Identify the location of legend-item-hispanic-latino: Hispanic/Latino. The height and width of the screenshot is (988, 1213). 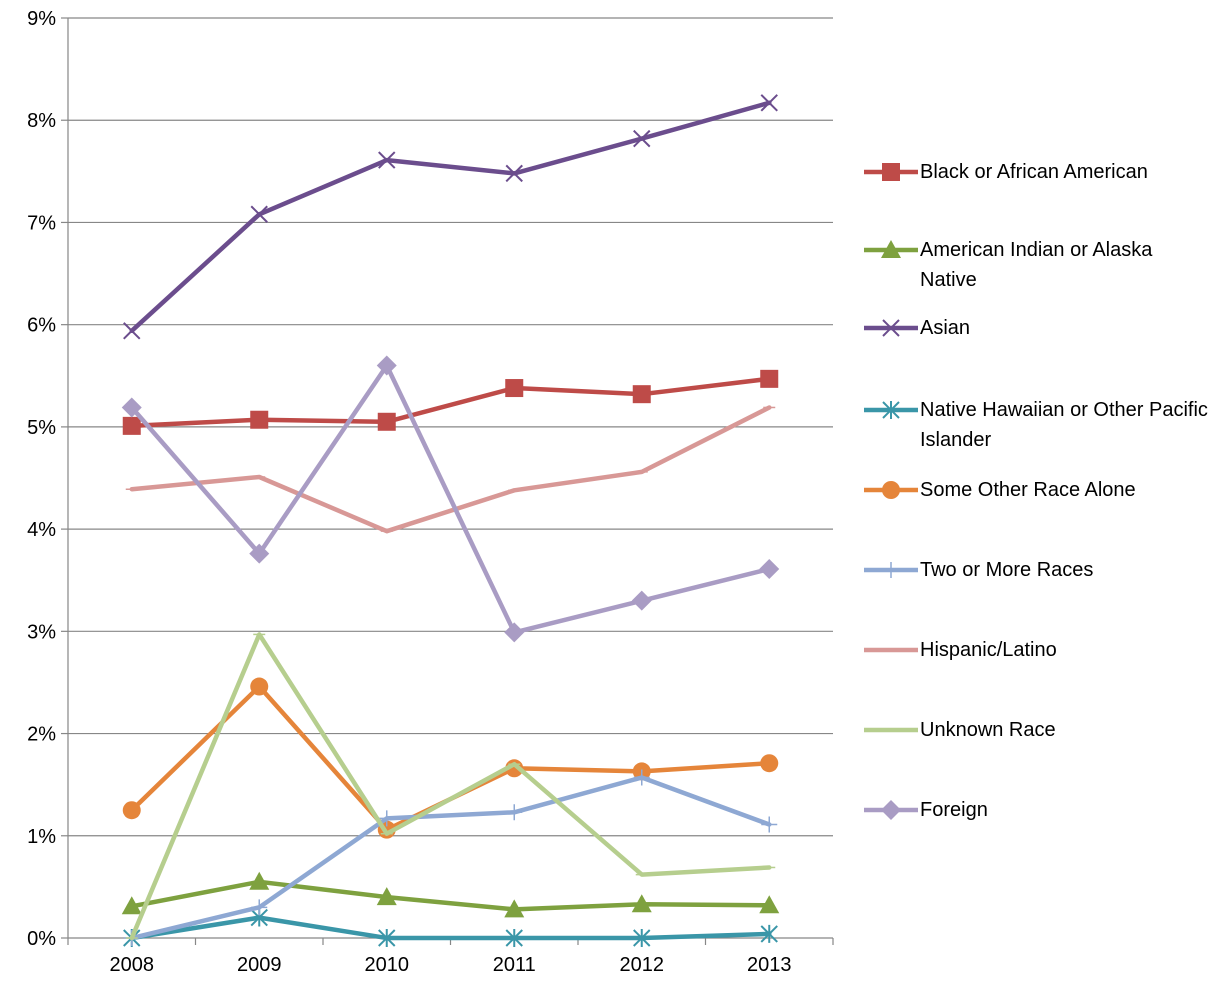
(1036, 651).